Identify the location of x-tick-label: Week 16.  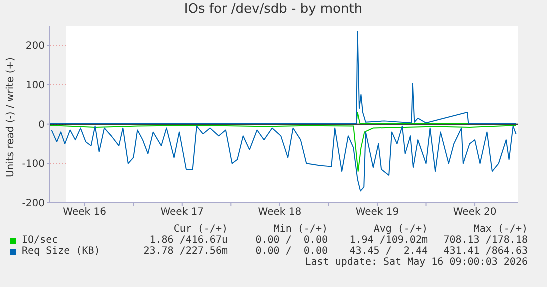
(84, 212).